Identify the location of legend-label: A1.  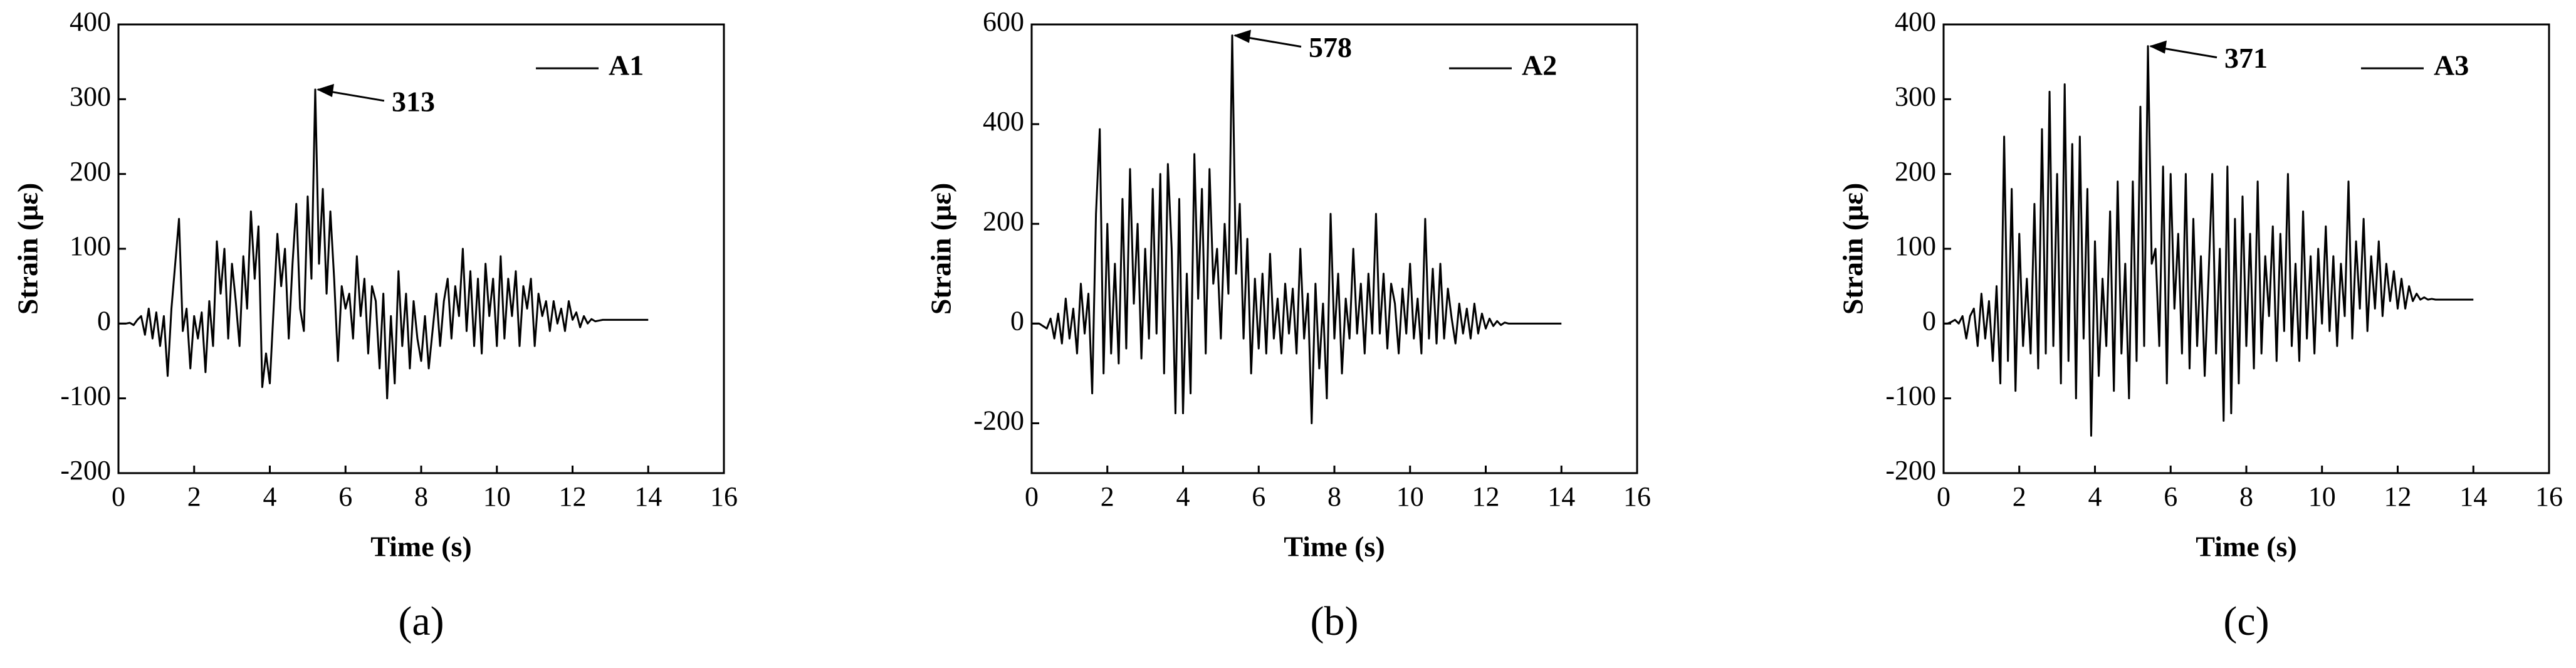
(626, 65).